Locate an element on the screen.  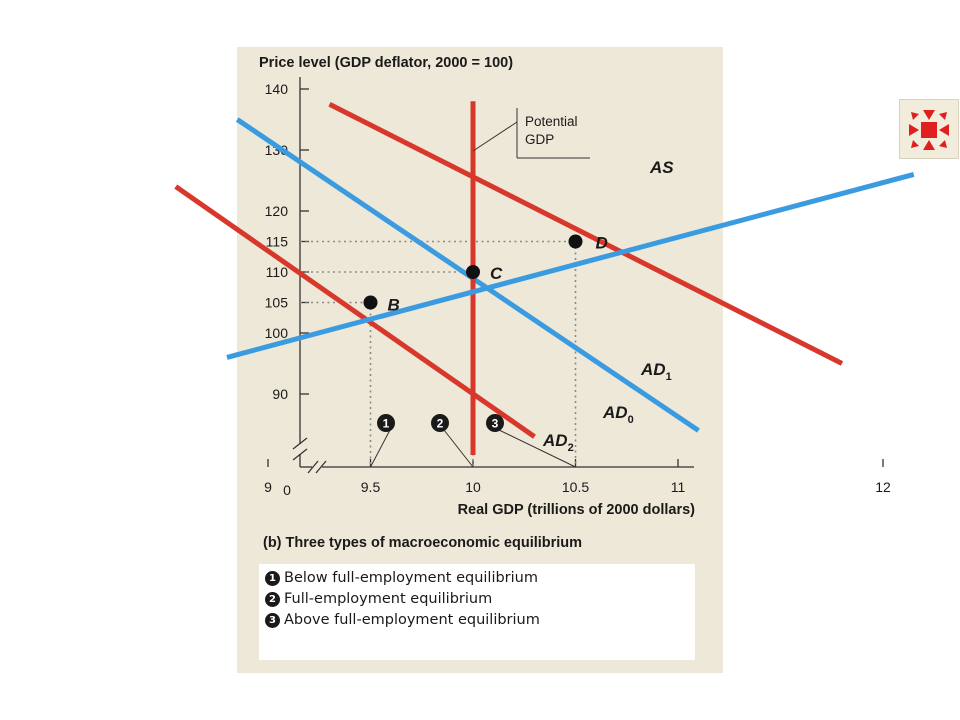
y-tick-label-90: 90 is located at coordinates (280, 394).